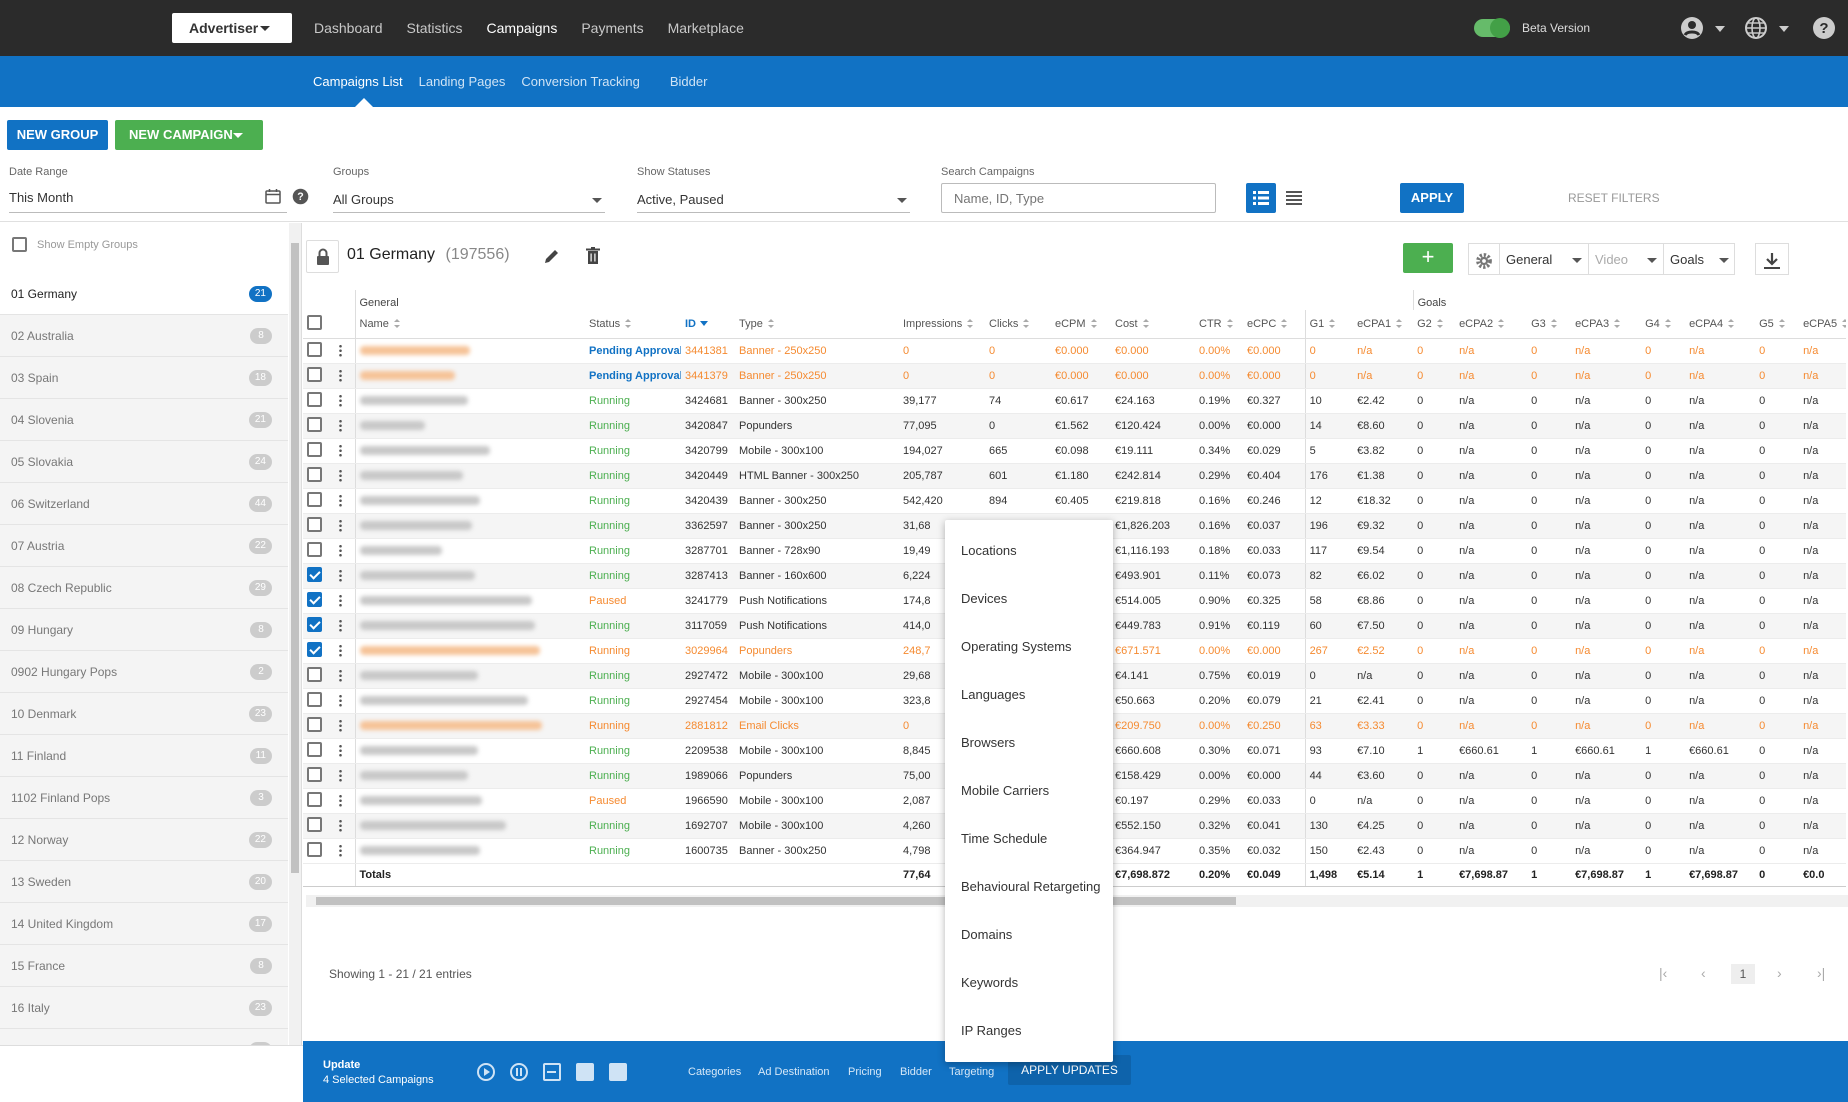  Describe the element at coordinates (1004, 838) in the screenshot. I see `targeting-menu-item: Time Schedule` at that location.